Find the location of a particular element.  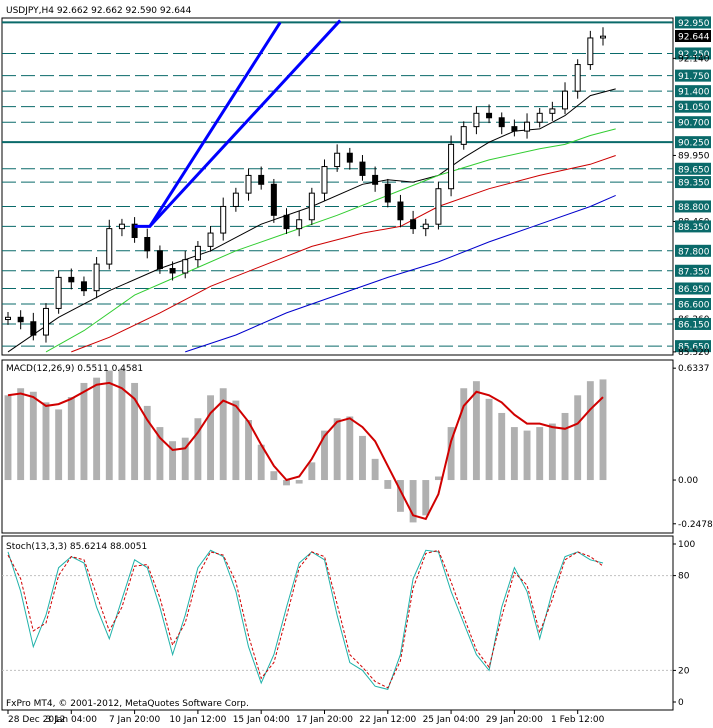

time-tick-label: 3 Jan 04:00 is located at coordinates (72, 720).